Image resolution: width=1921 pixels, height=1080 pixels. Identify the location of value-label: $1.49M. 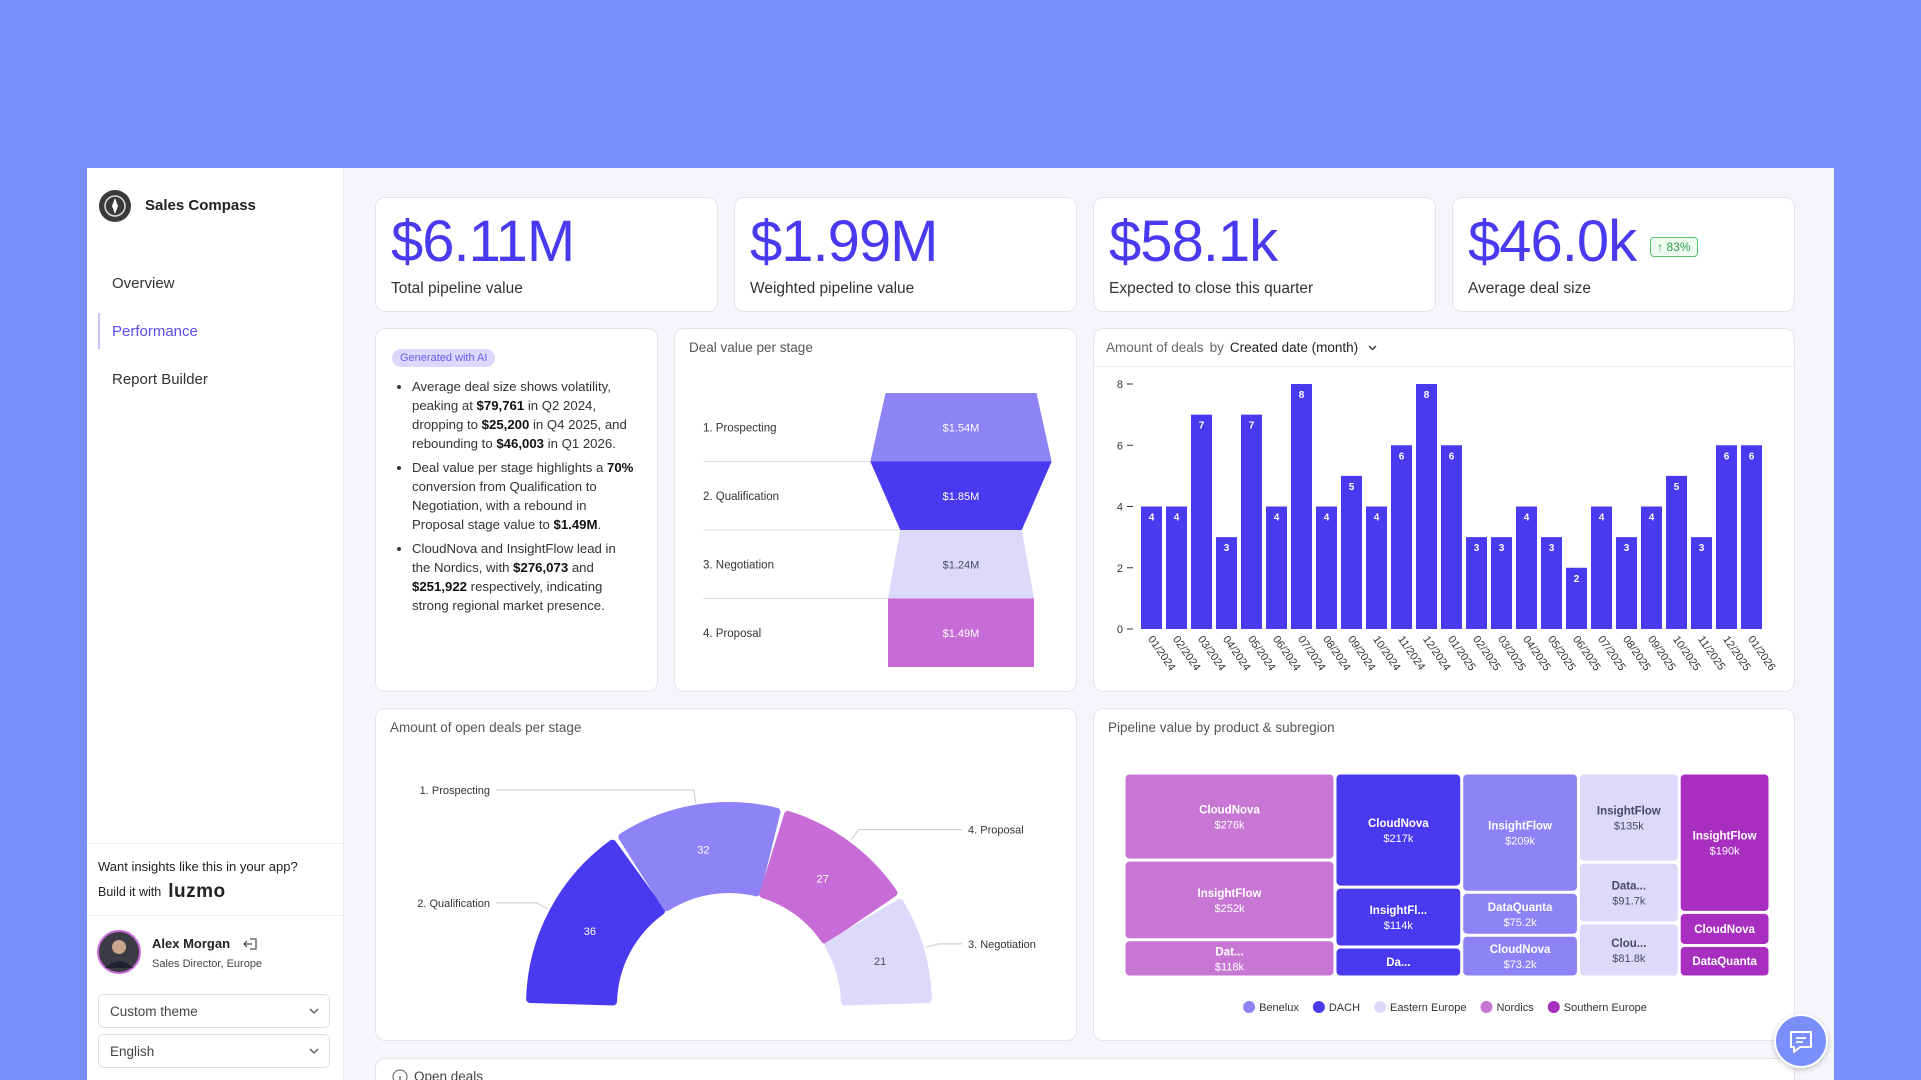
(961, 634).